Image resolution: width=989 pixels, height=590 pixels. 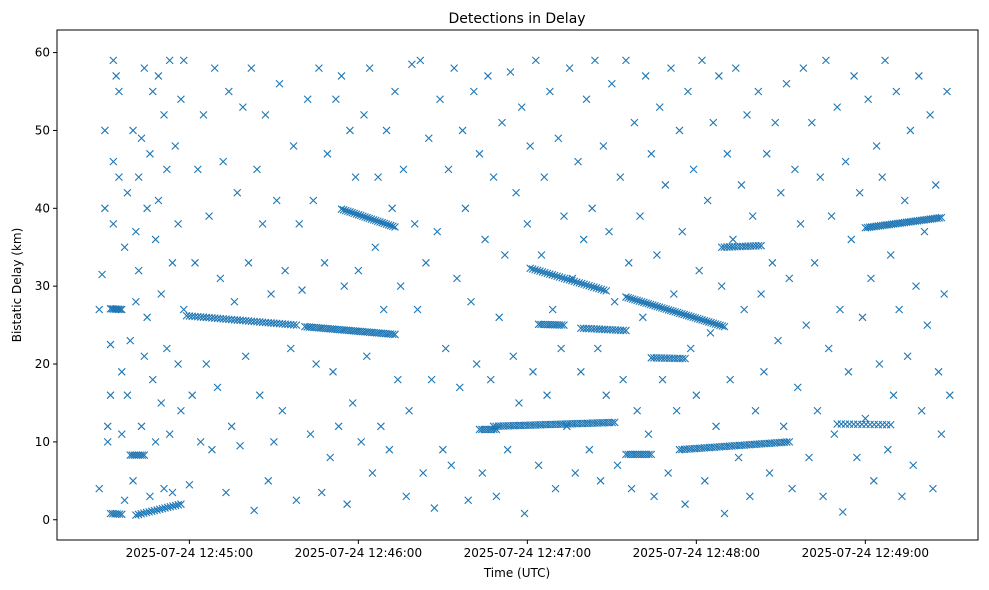 What do you see at coordinates (42, 442) in the screenshot?
I see `y-tick-label: 10` at bounding box center [42, 442].